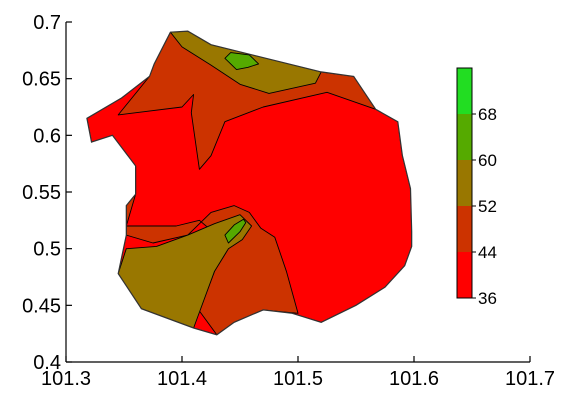 The height and width of the screenshot is (394, 563). What do you see at coordinates (487, 252) in the screenshot?
I see `colorbar-label: 44` at bounding box center [487, 252].